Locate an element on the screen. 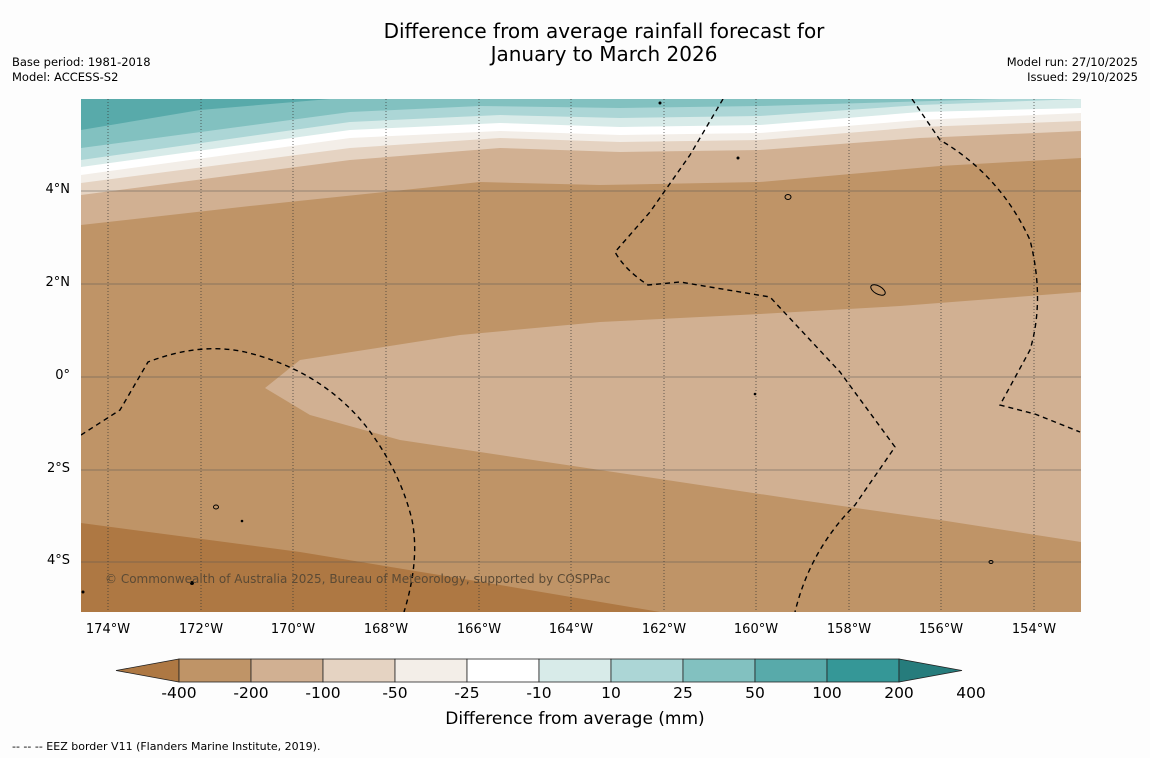 Image resolution: width=1150 pixels, height=758 pixels. meta-left: Base period: 1981-2018 Model: ACCESS-S2 is located at coordinates (81, 70).